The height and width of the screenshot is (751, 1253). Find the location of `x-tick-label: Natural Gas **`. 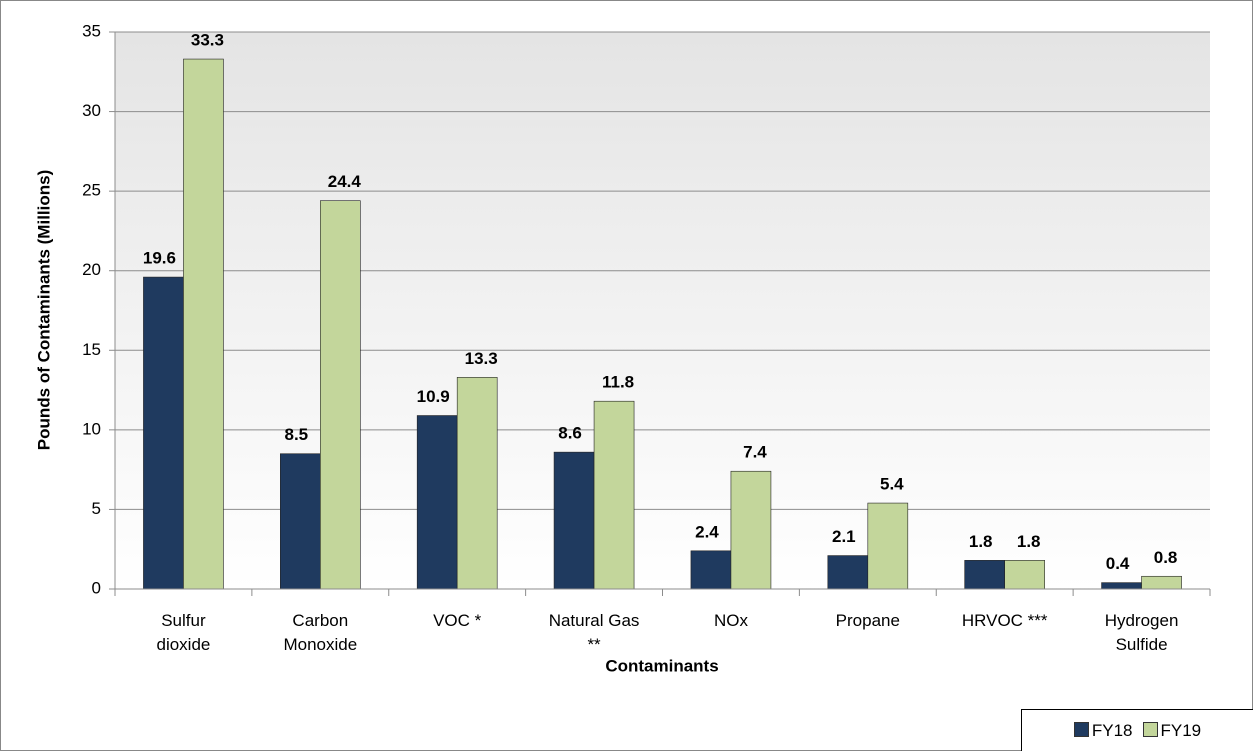

x-tick-label: Natural Gas ** is located at coordinates (594, 632).